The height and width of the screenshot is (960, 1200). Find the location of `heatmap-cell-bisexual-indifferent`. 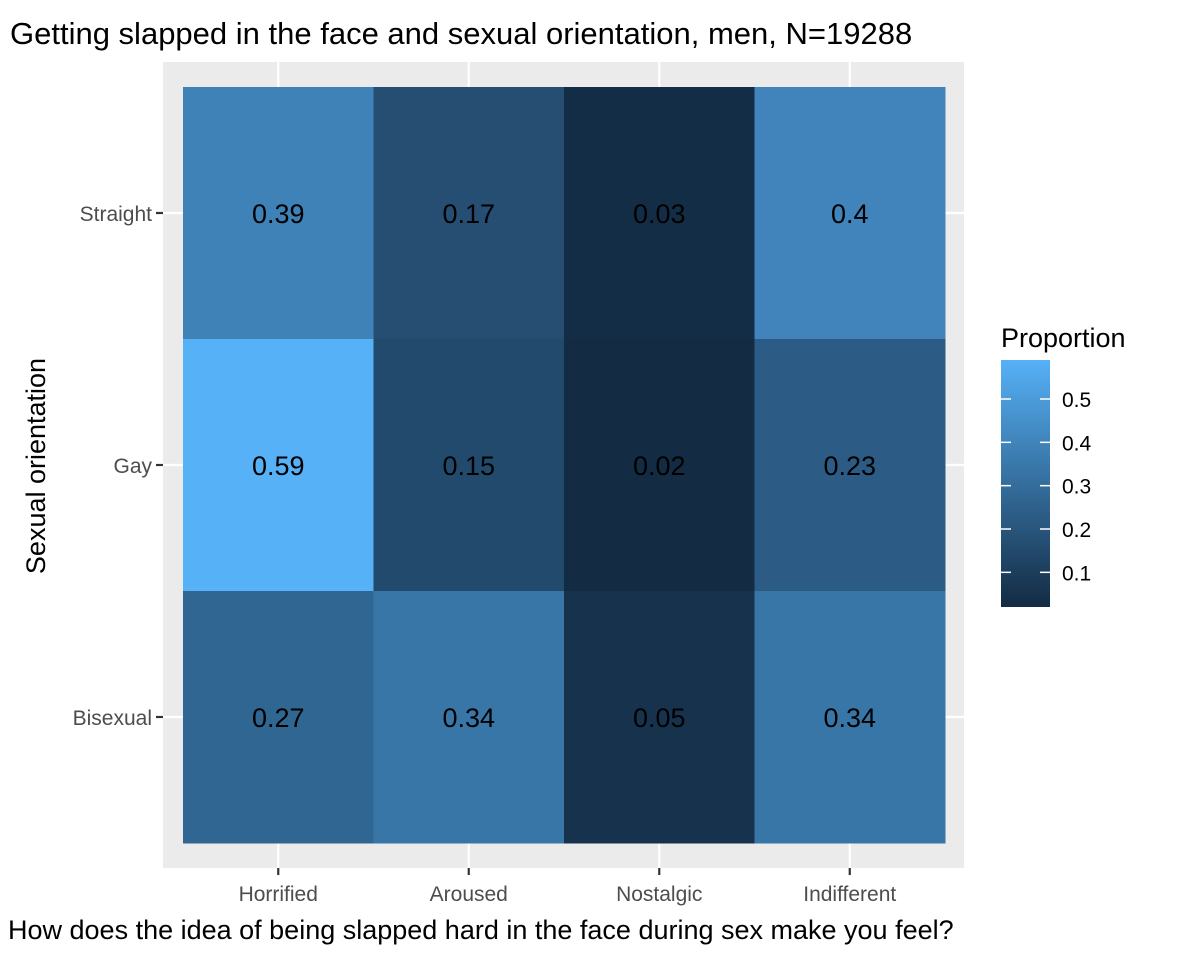

heatmap-cell-bisexual-indifferent is located at coordinates (850, 717).